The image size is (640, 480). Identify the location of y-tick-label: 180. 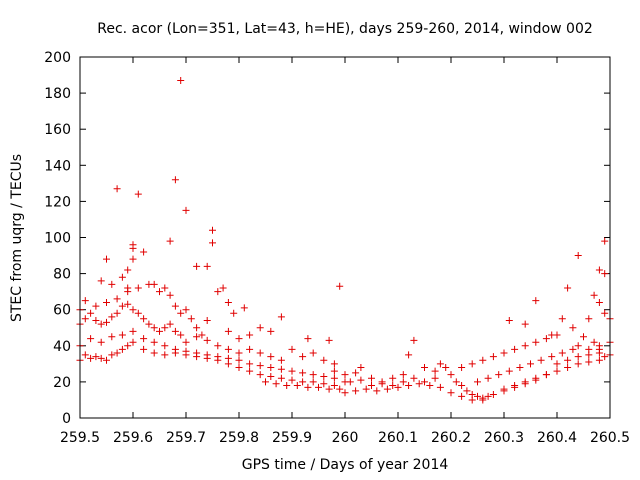
(57, 94).